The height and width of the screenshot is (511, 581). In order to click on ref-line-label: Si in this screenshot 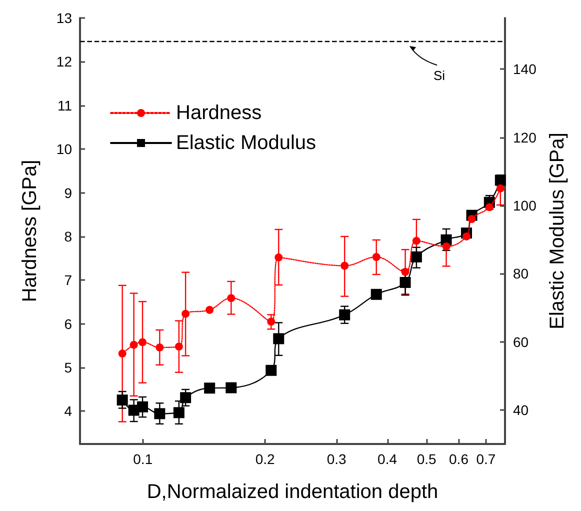, I will do `click(439, 76)`.